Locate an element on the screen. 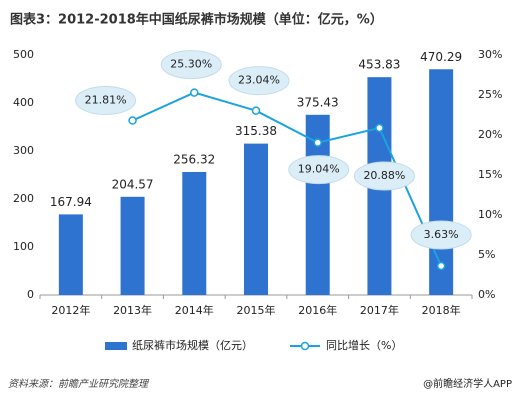 The image size is (519, 402). y2-tick-label: 15% is located at coordinates (490, 174).